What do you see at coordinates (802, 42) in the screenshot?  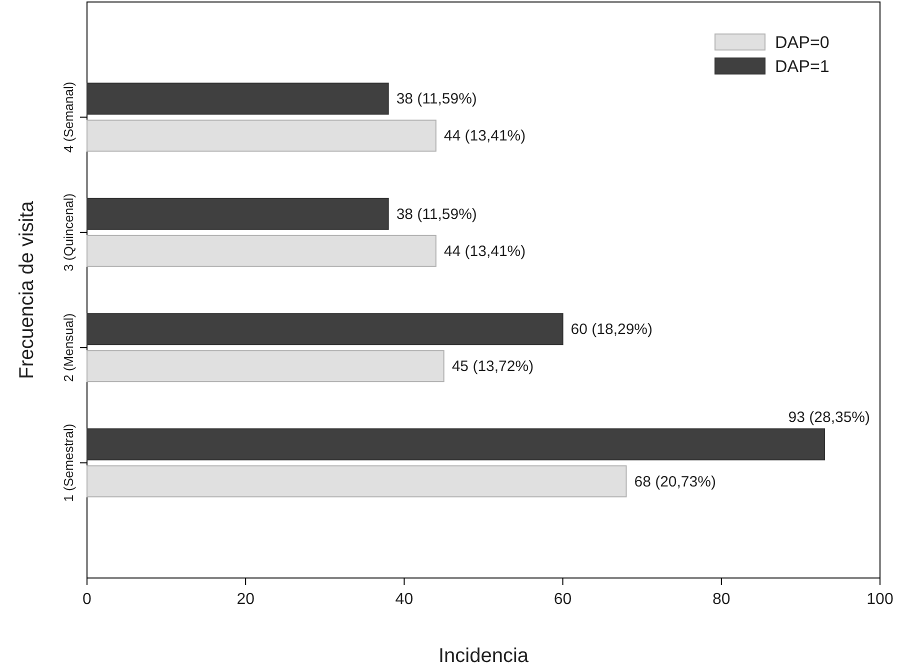 I see `legend-label: DAP=0` at bounding box center [802, 42].